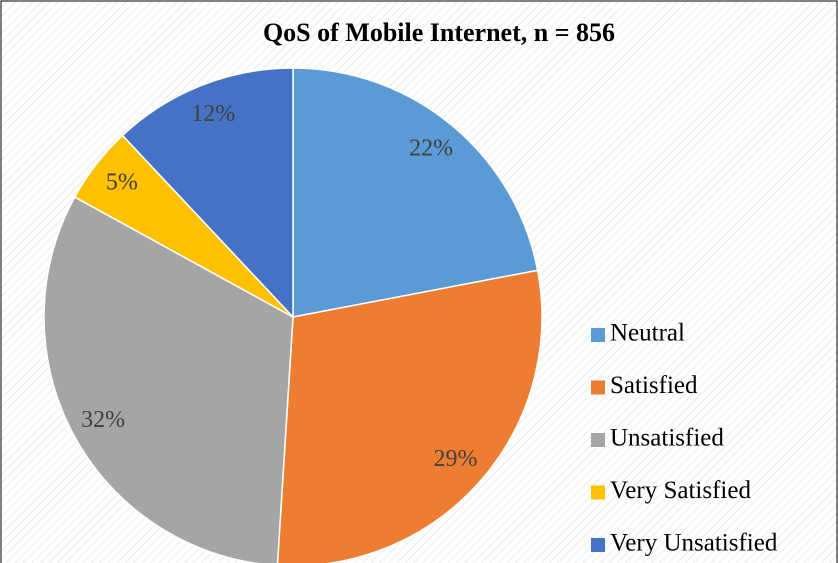  I want to click on data-label: 5%, so click(122, 183).